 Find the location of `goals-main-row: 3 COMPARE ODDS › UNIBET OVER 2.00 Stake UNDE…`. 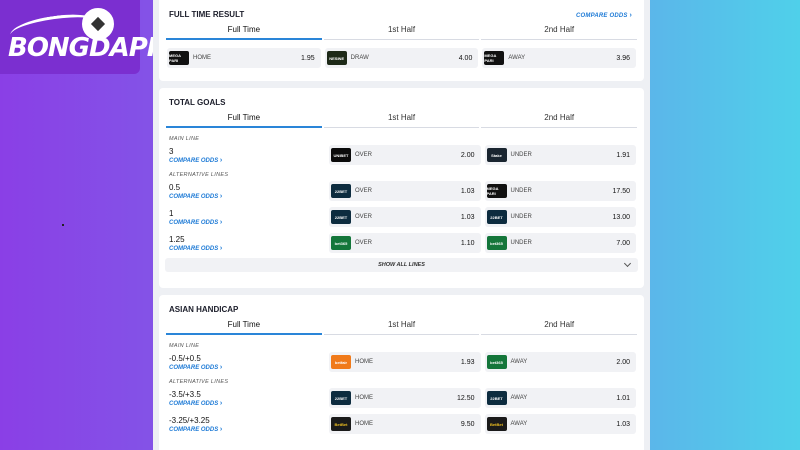

goals-main-row: 3 COMPARE ODDS › UNIBET OVER 2.00 Stake UNDE… is located at coordinates (401, 155).